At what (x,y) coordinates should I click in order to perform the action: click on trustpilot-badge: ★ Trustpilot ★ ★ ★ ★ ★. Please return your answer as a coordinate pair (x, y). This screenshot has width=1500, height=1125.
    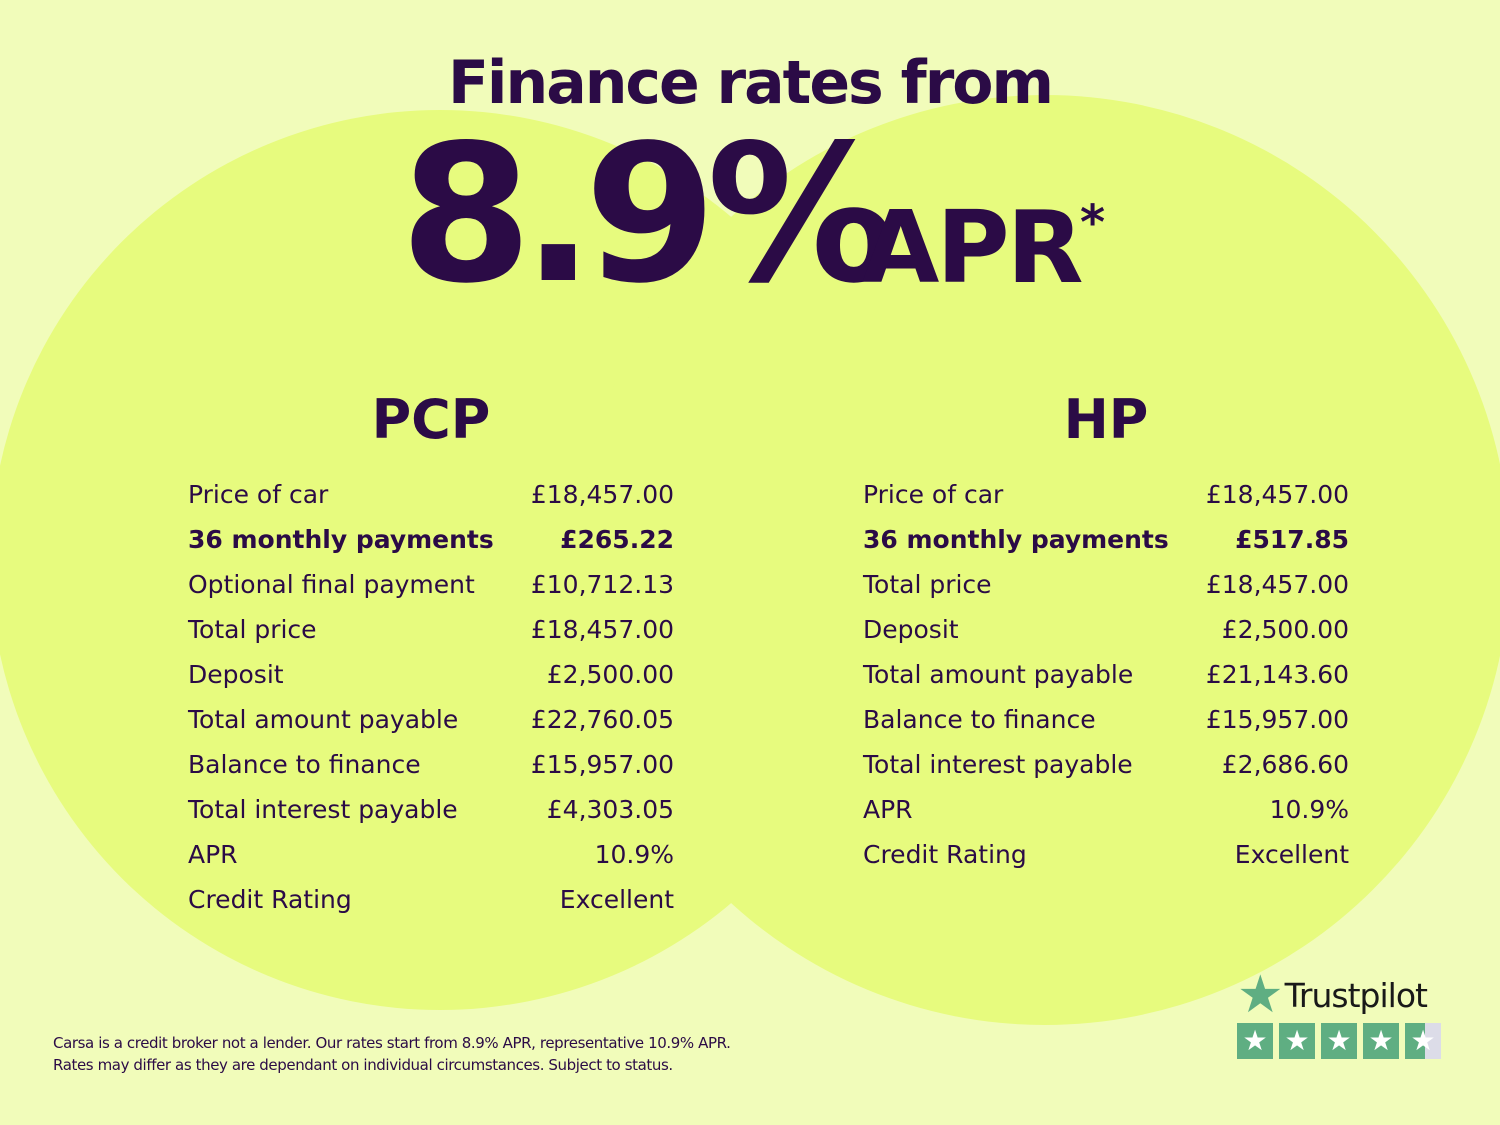
    Looking at the image, I should click on (1339, 1012).